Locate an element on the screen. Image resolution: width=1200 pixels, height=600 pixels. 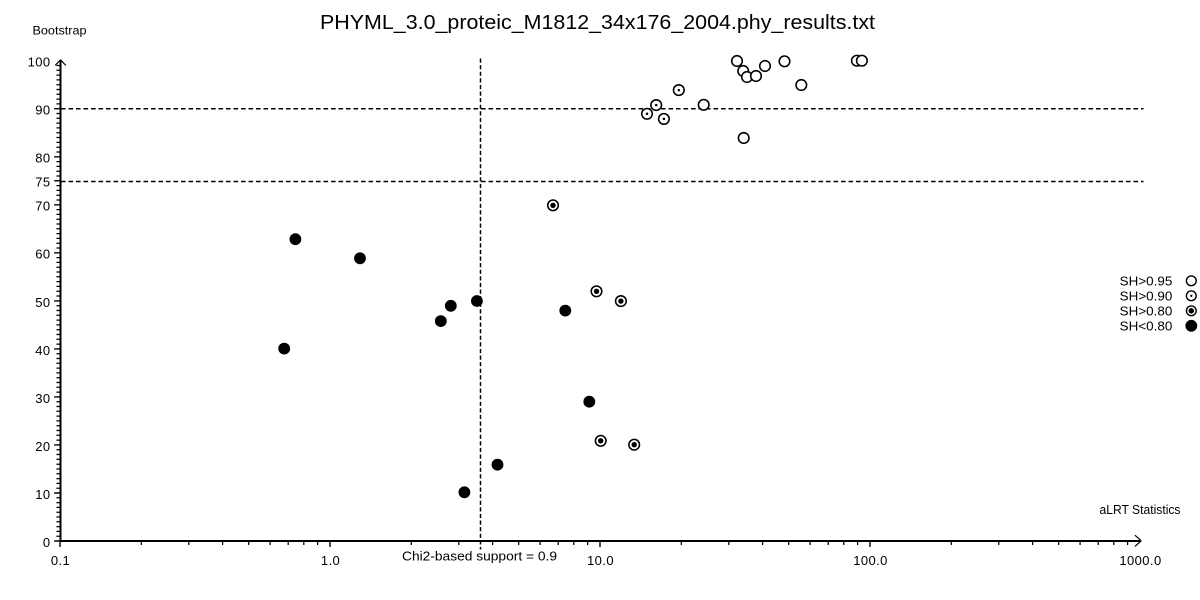
svg-text: SH>0.90 is located at coordinates (1146, 296).